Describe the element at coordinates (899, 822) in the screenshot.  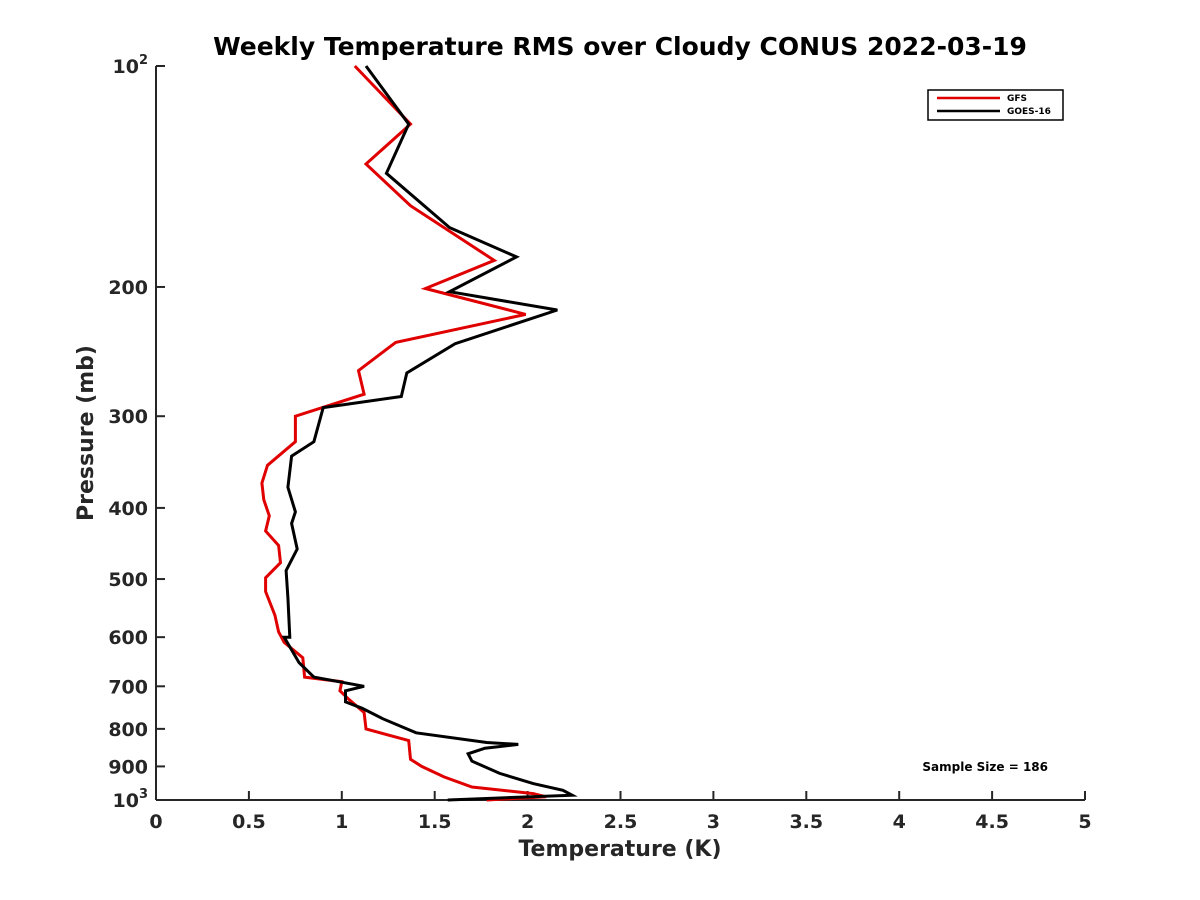
I see `x-tick-label: 4` at that location.